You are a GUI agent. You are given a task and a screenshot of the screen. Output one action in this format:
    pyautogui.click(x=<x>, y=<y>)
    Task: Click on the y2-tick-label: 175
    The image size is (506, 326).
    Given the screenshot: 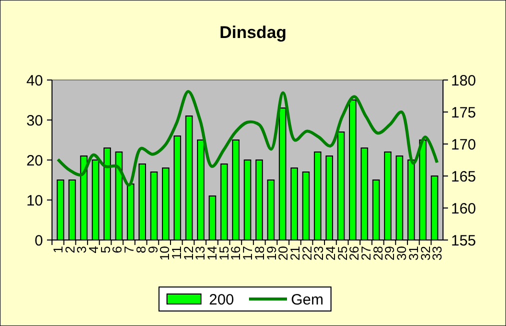 What is the action you would take?
    pyautogui.click(x=463, y=113)
    